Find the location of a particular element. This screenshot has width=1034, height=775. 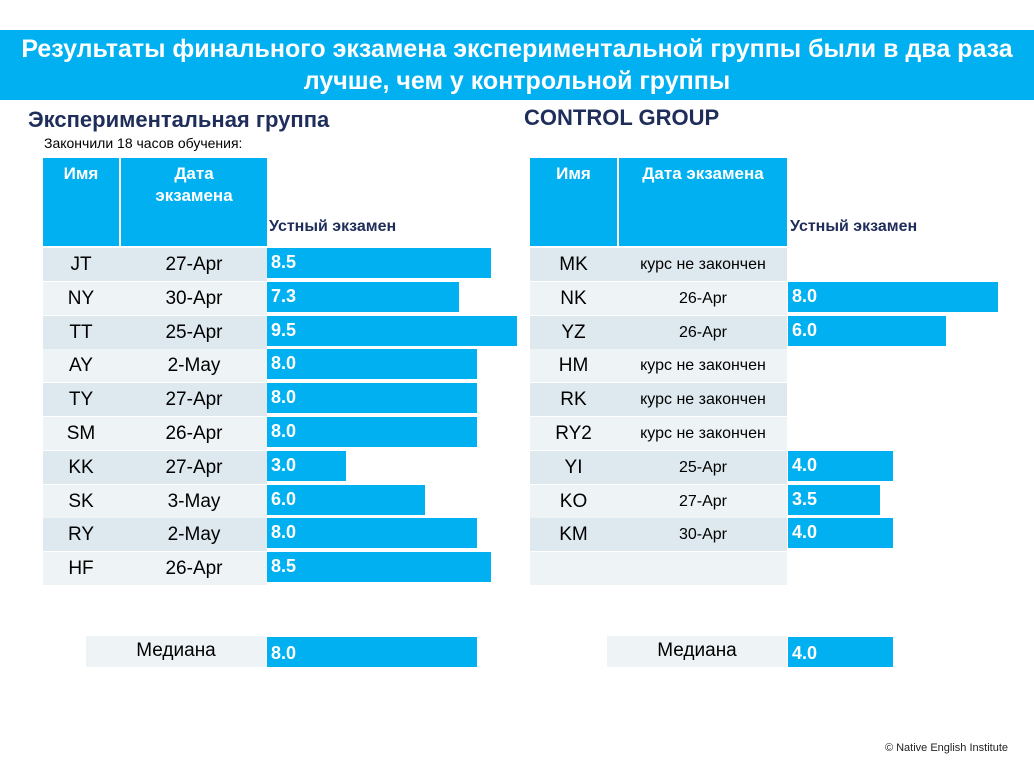

student-name: TY is located at coordinates (81, 399).